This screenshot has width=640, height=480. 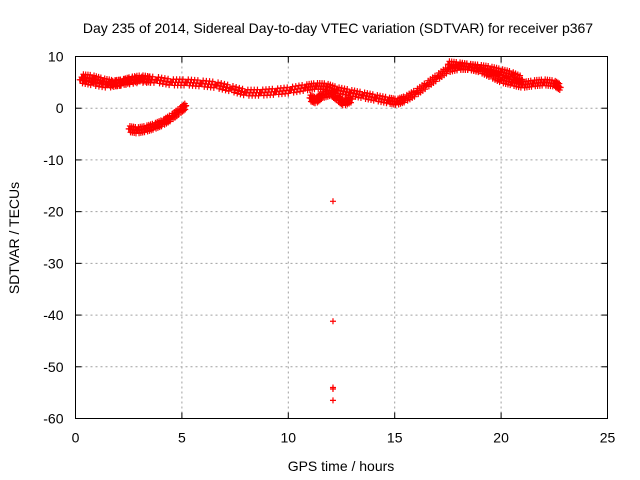 I want to click on x-tick-label: 5, so click(x=182, y=438).